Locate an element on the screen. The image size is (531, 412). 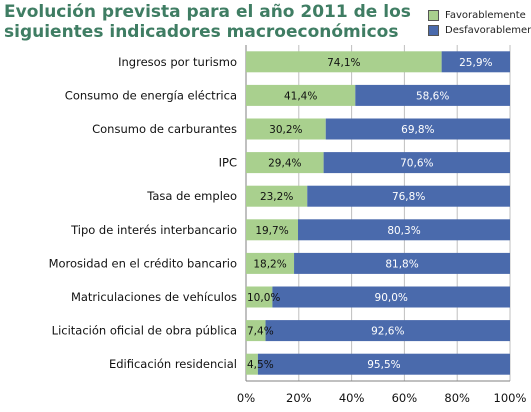
legend-swatch-desfavorable is located at coordinates (433, 30).